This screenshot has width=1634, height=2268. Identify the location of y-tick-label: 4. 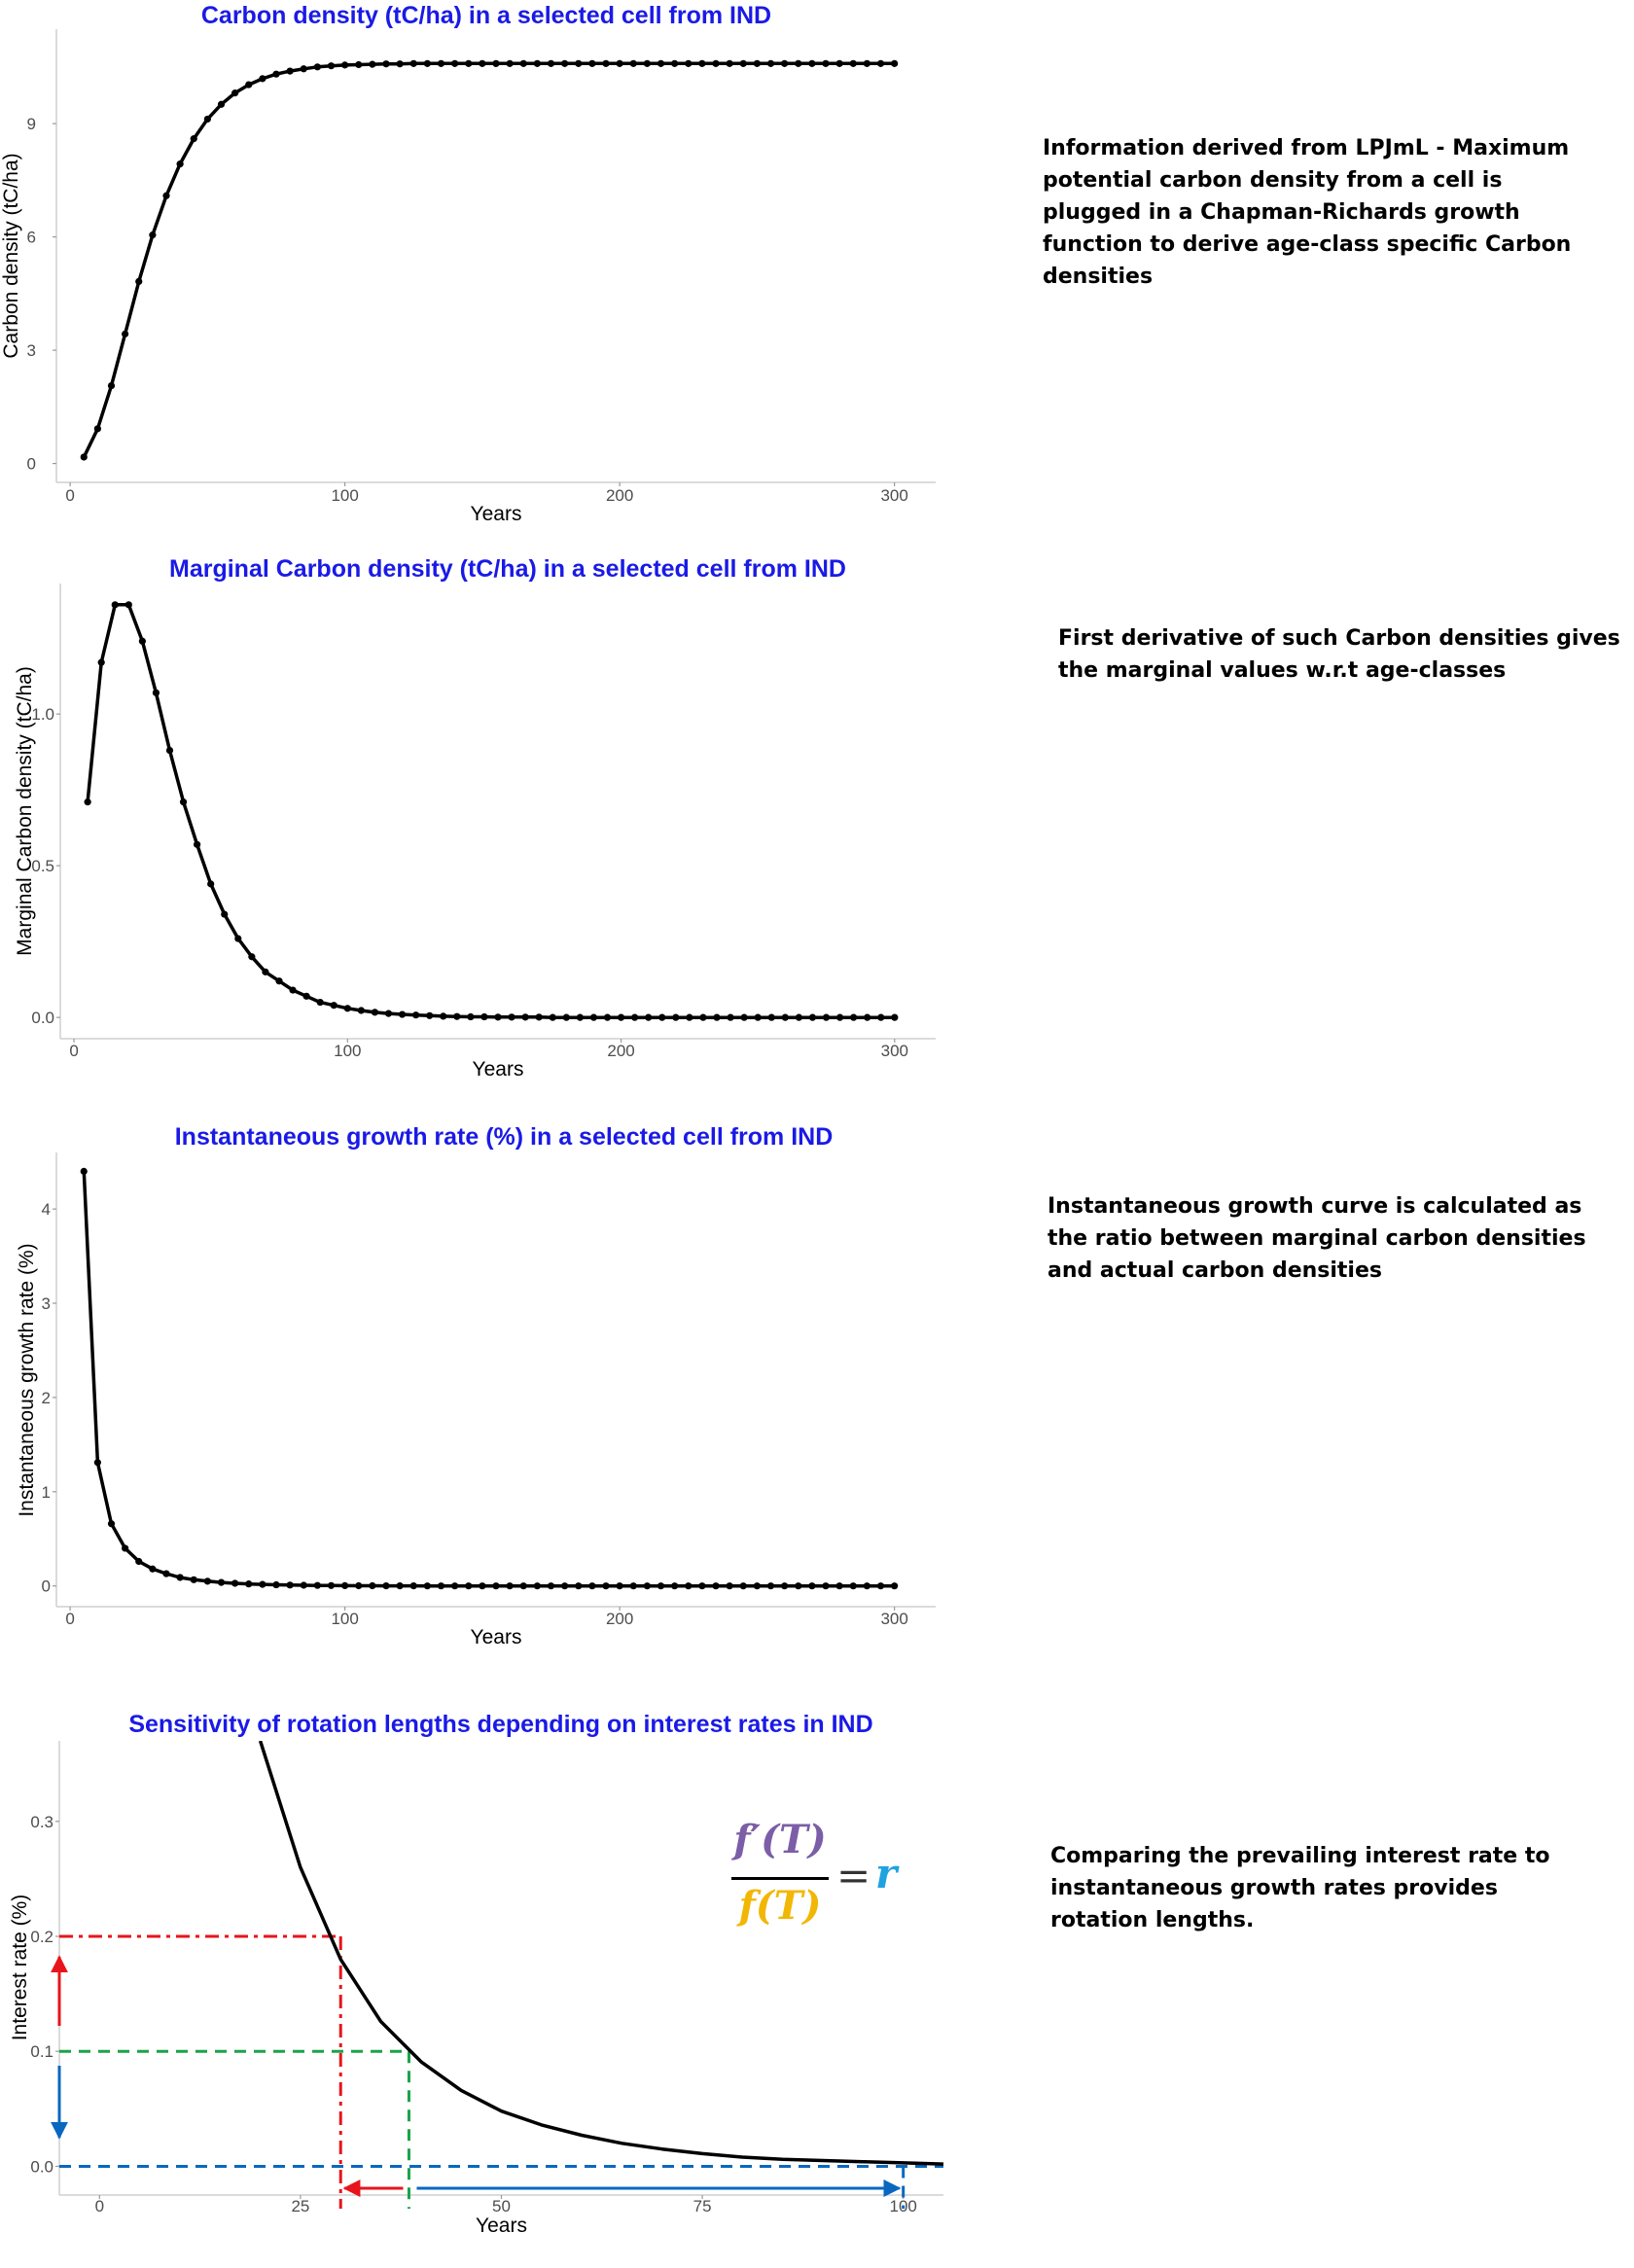
(47, 1209).